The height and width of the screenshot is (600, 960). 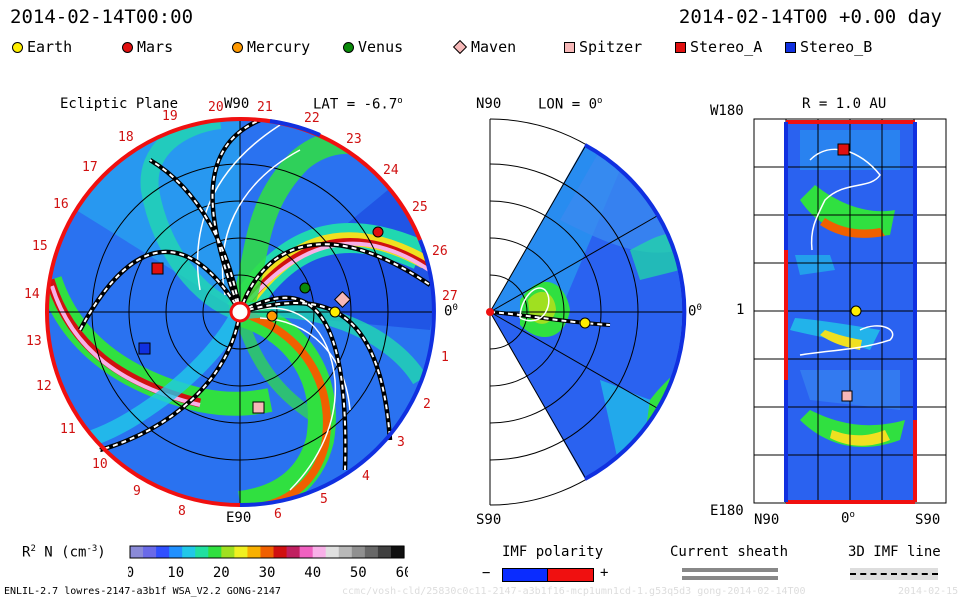 I want to click on sector-label-24: 24, so click(x=391, y=170).